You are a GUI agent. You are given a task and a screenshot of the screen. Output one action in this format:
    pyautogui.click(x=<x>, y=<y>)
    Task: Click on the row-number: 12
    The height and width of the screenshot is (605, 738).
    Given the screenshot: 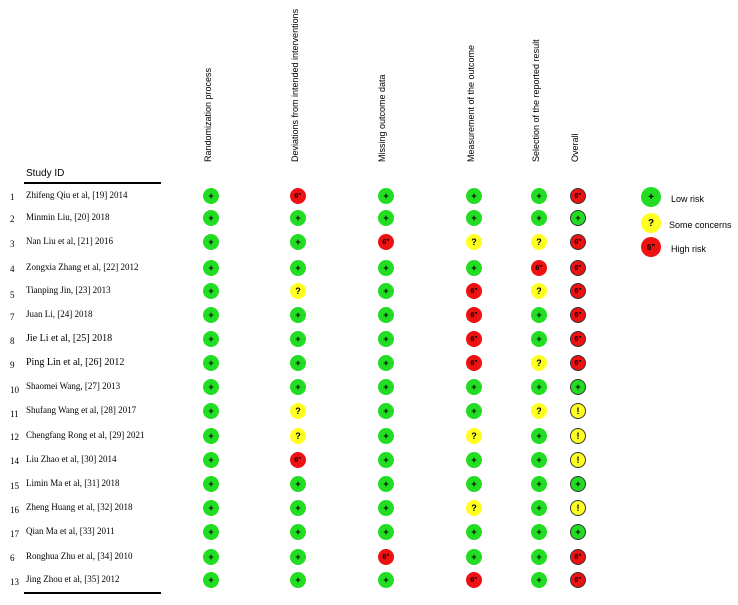 What is the action you would take?
    pyautogui.click(x=14, y=437)
    